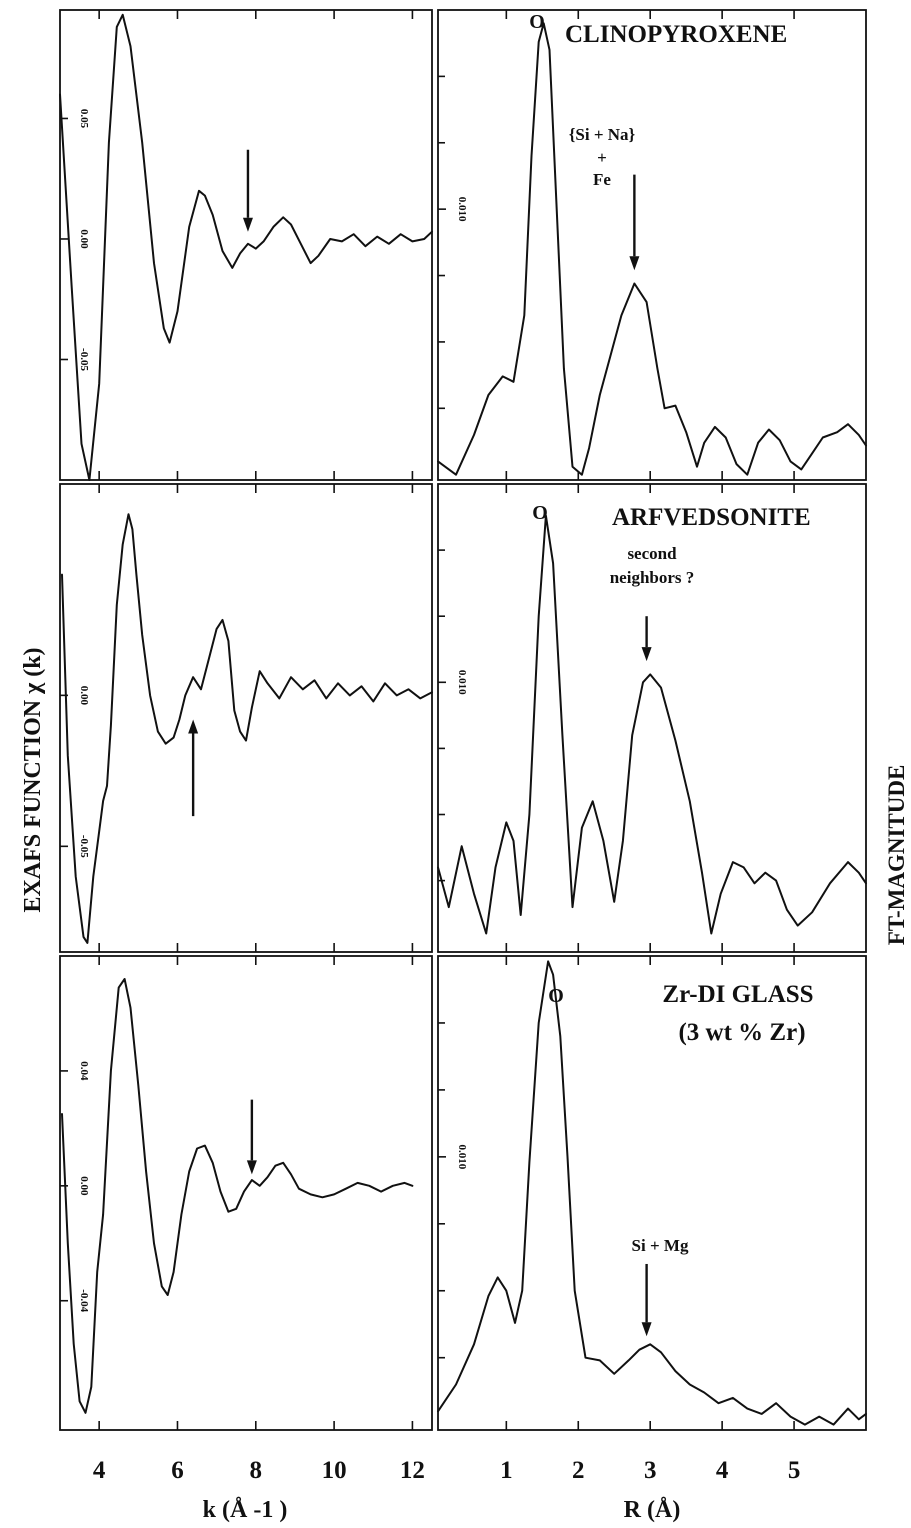 The width and height of the screenshot is (911, 1528). I want to click on y-tick-label: 0.04, so click(84, 1071).